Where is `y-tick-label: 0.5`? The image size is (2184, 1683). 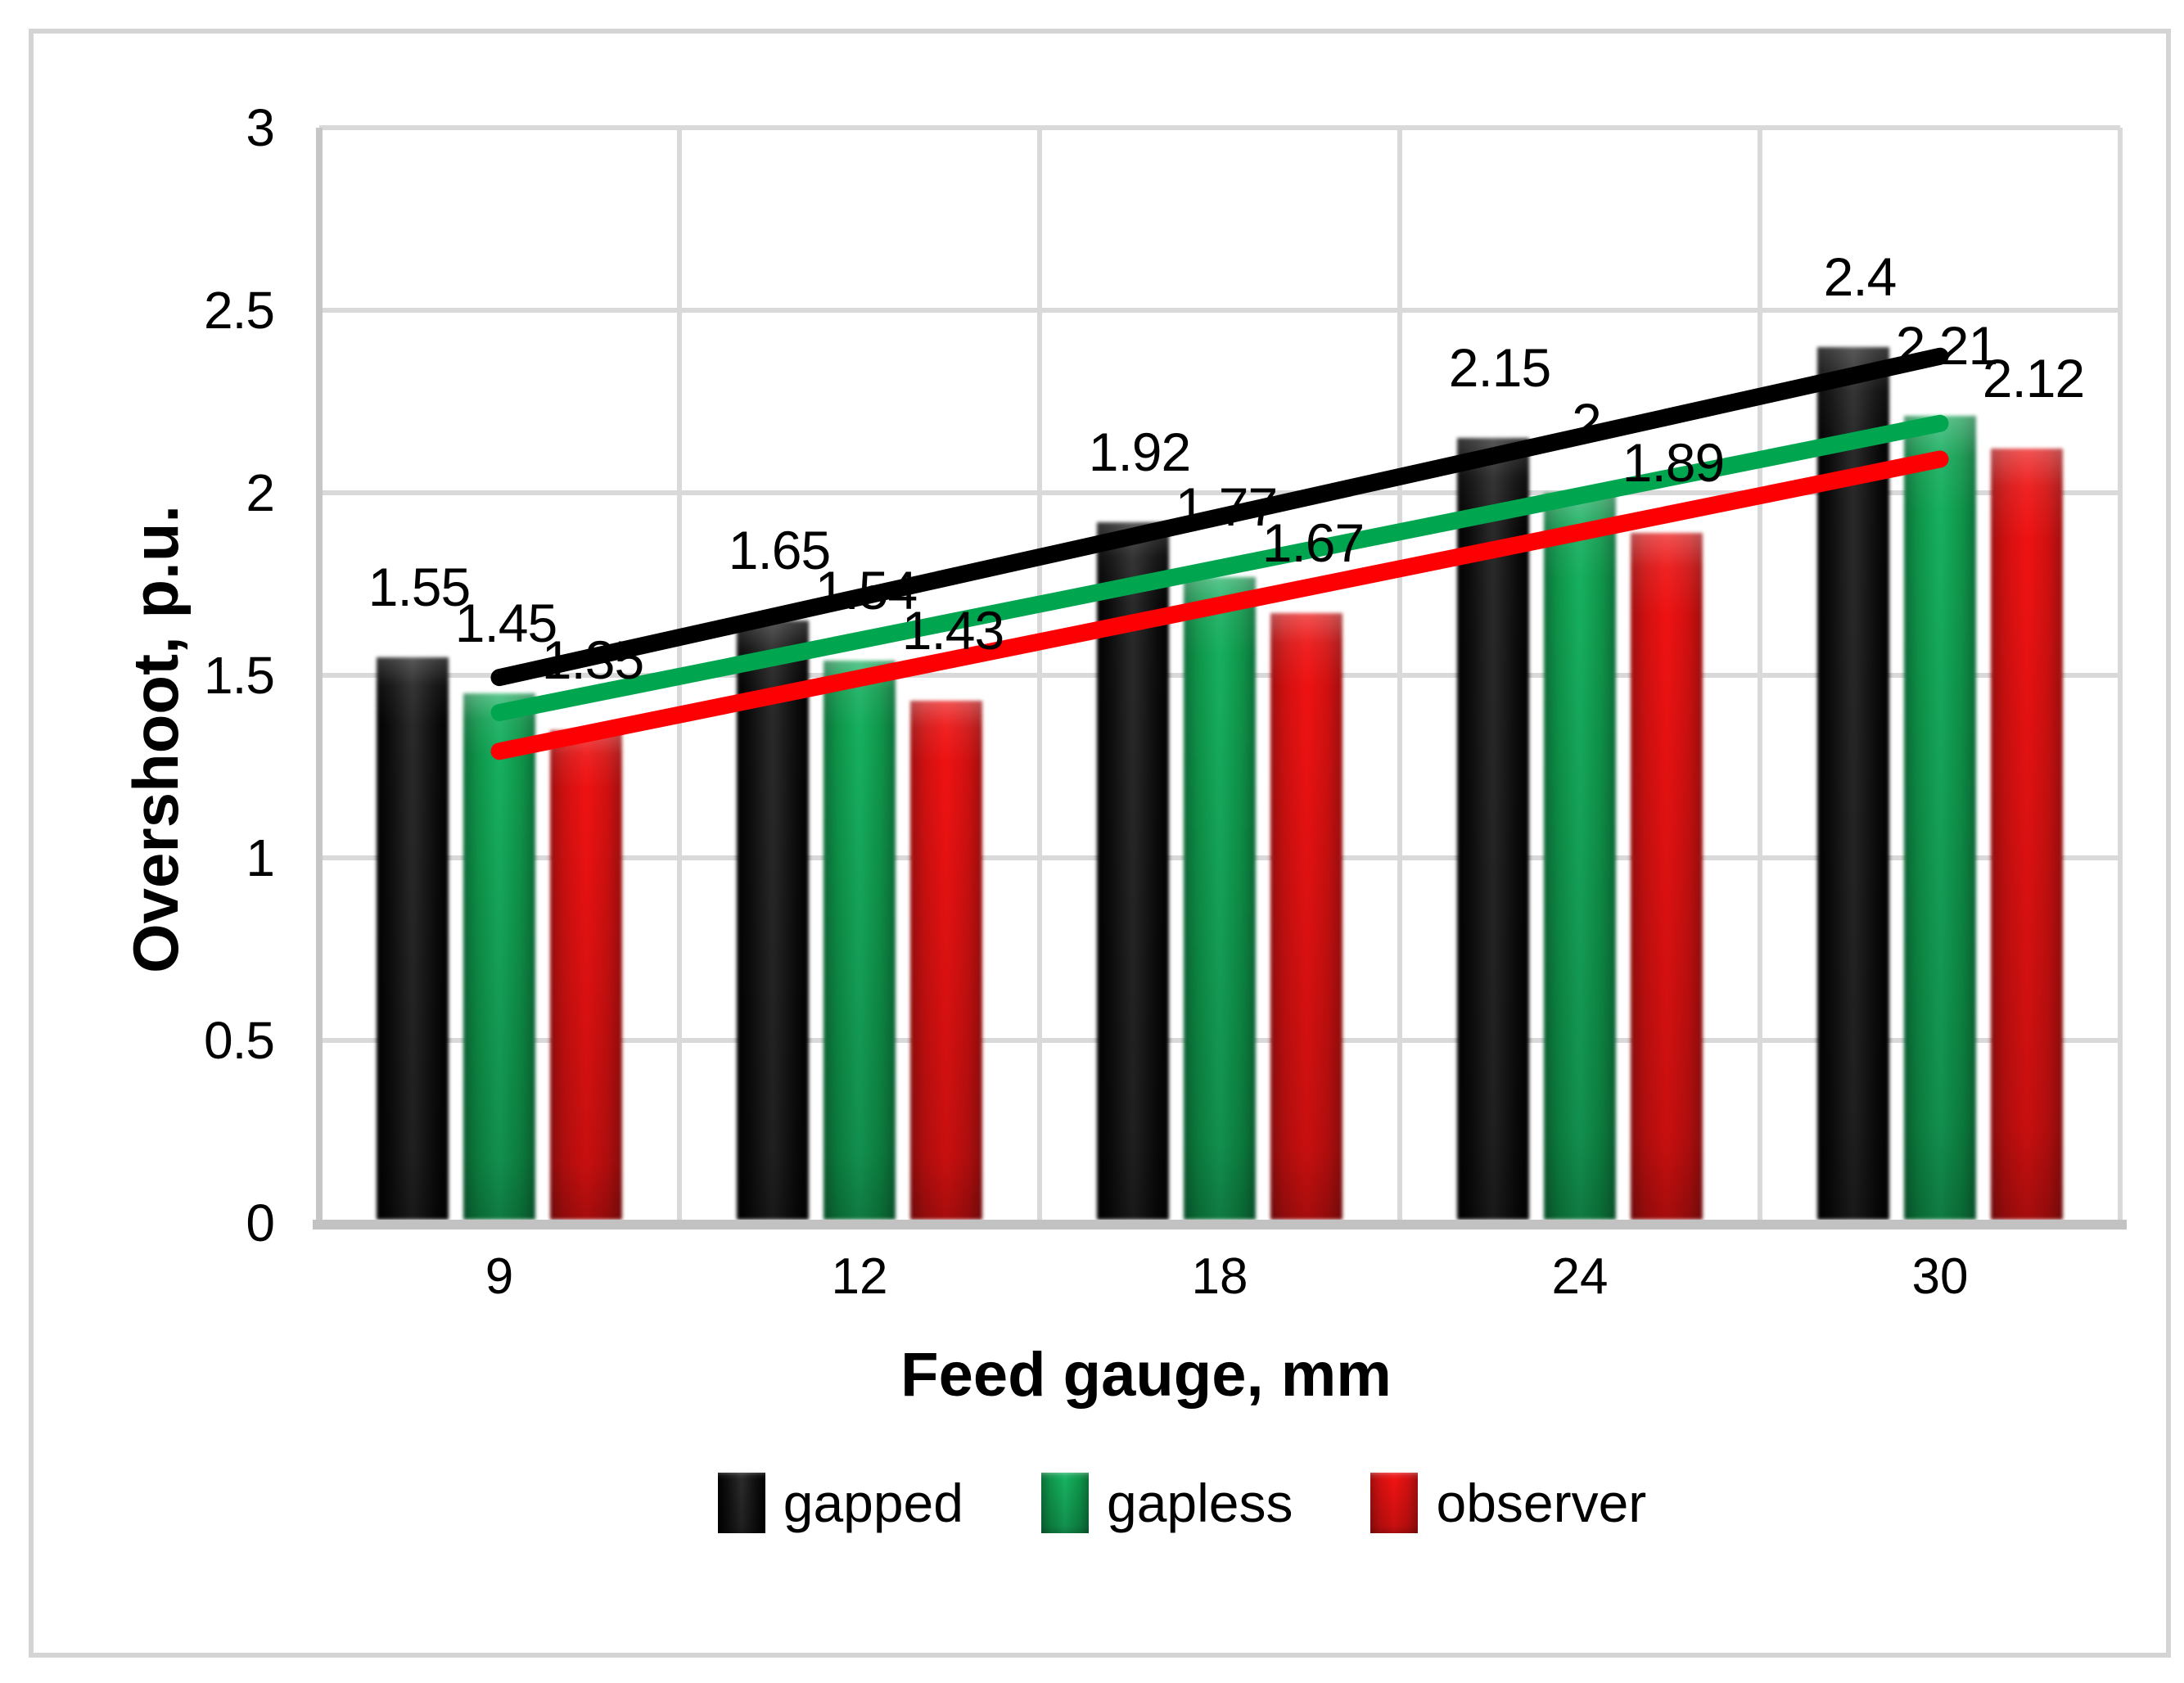 y-tick-label: 0.5 is located at coordinates (240, 1040).